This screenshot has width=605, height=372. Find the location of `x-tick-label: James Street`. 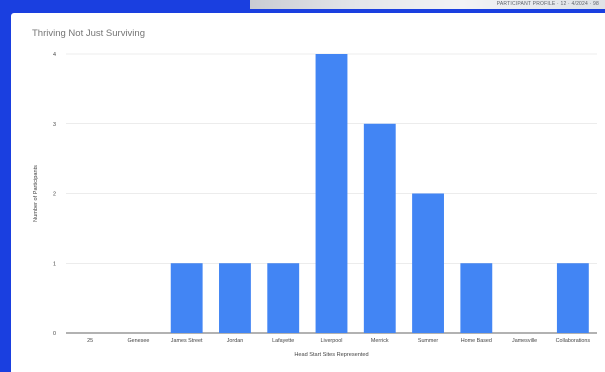

x-tick-label: James Street is located at coordinates (187, 341).